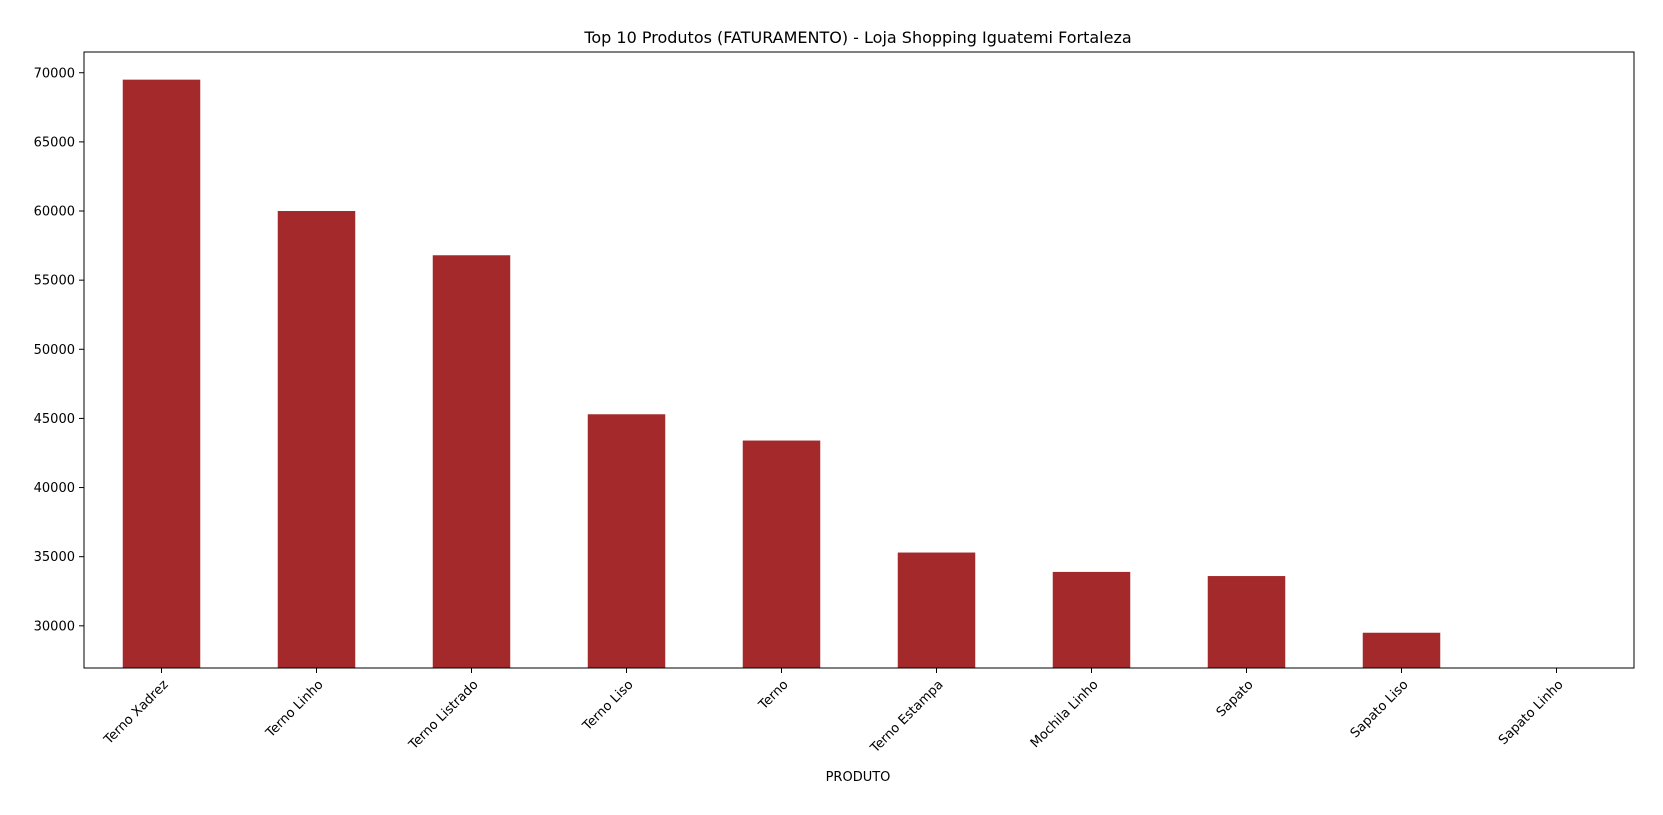 This screenshot has height=815, width=1663. Describe the element at coordinates (54, 142) in the screenshot. I see `y-tick-label-7: 65000` at that location.